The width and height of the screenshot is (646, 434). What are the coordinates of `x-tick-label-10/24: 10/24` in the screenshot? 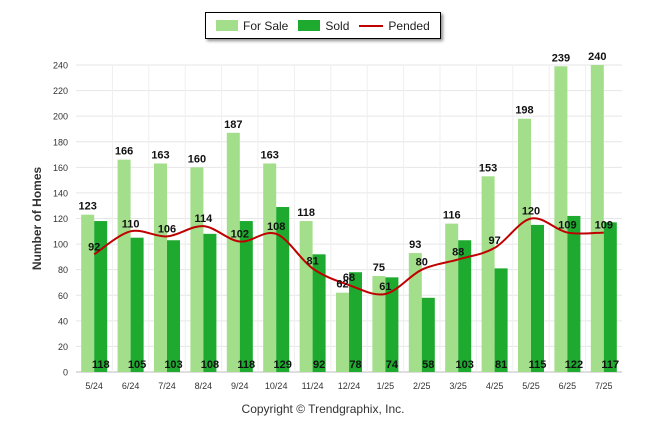 It's located at (276, 386).